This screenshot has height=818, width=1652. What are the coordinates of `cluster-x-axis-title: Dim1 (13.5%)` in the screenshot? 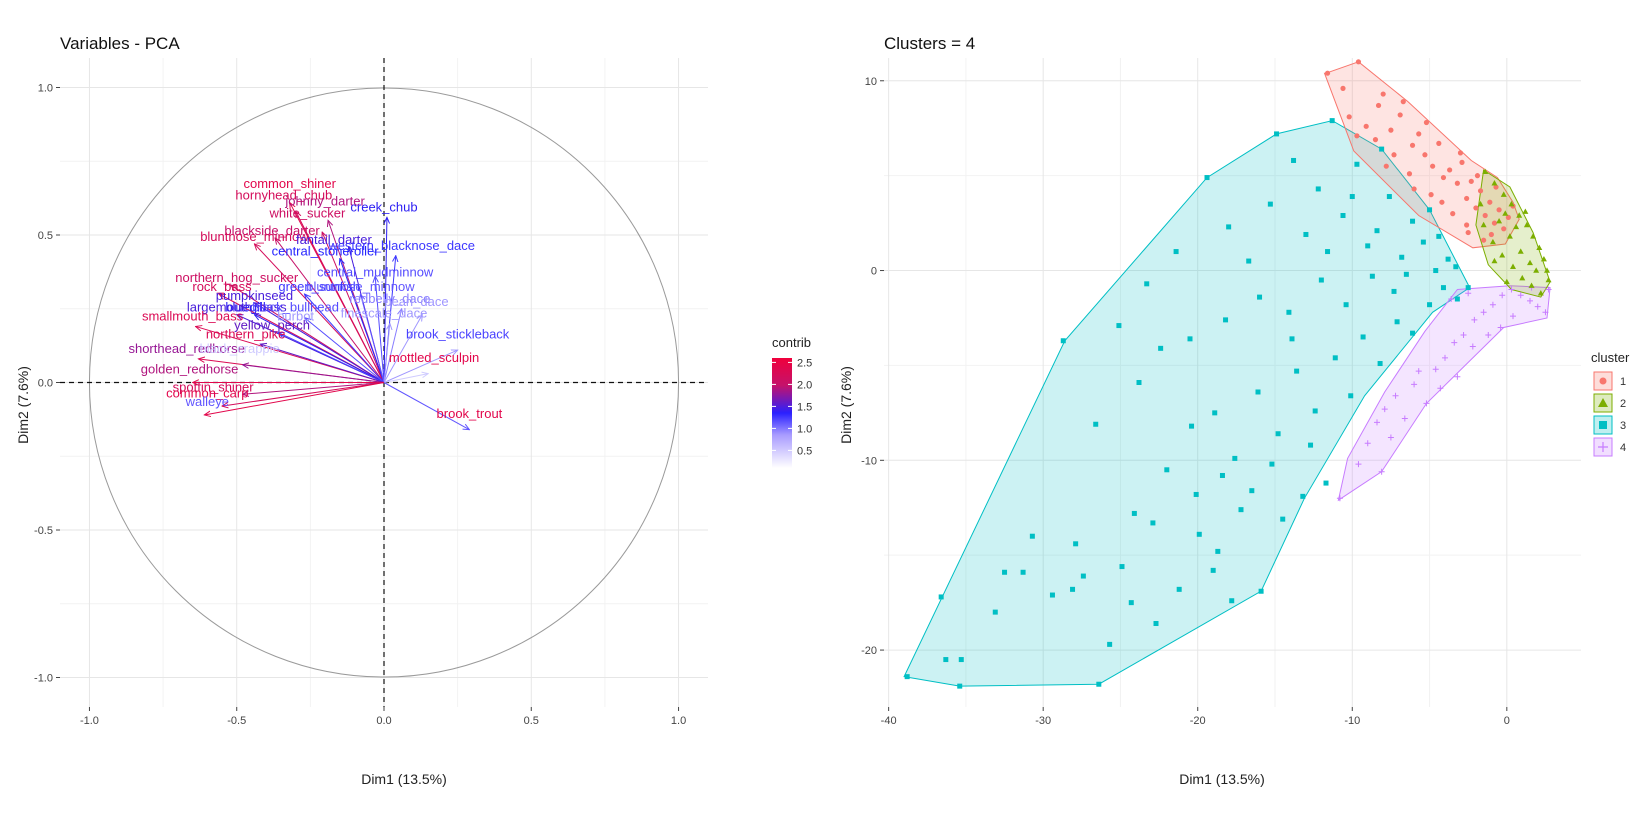 It's located at (1222, 779).